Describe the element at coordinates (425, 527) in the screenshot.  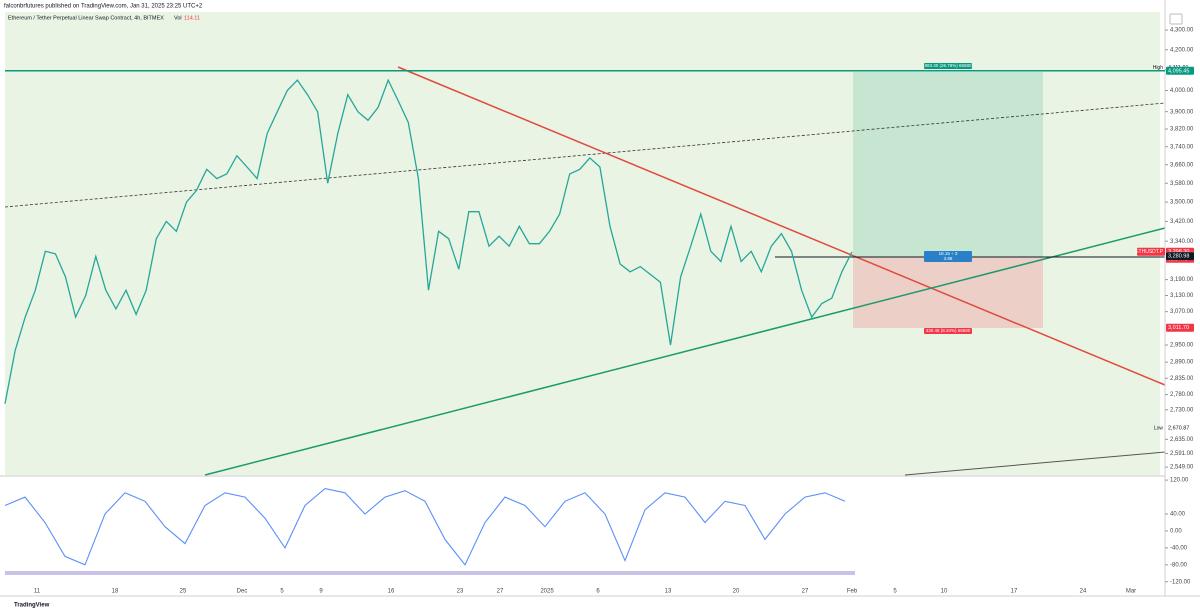
I see `oscillator-line` at that location.